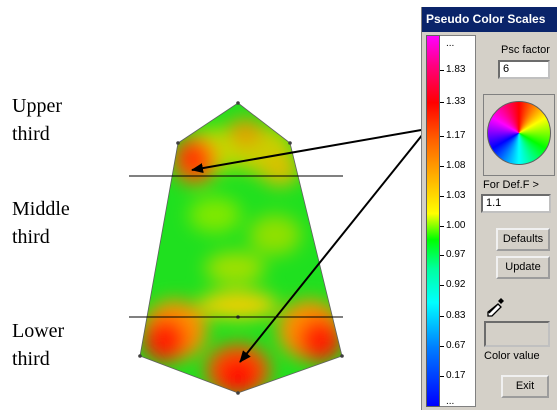 Image resolution: width=557 pixels, height=410 pixels. What do you see at coordinates (523, 239) in the screenshot?
I see `defaults-button: Defaults` at bounding box center [523, 239].